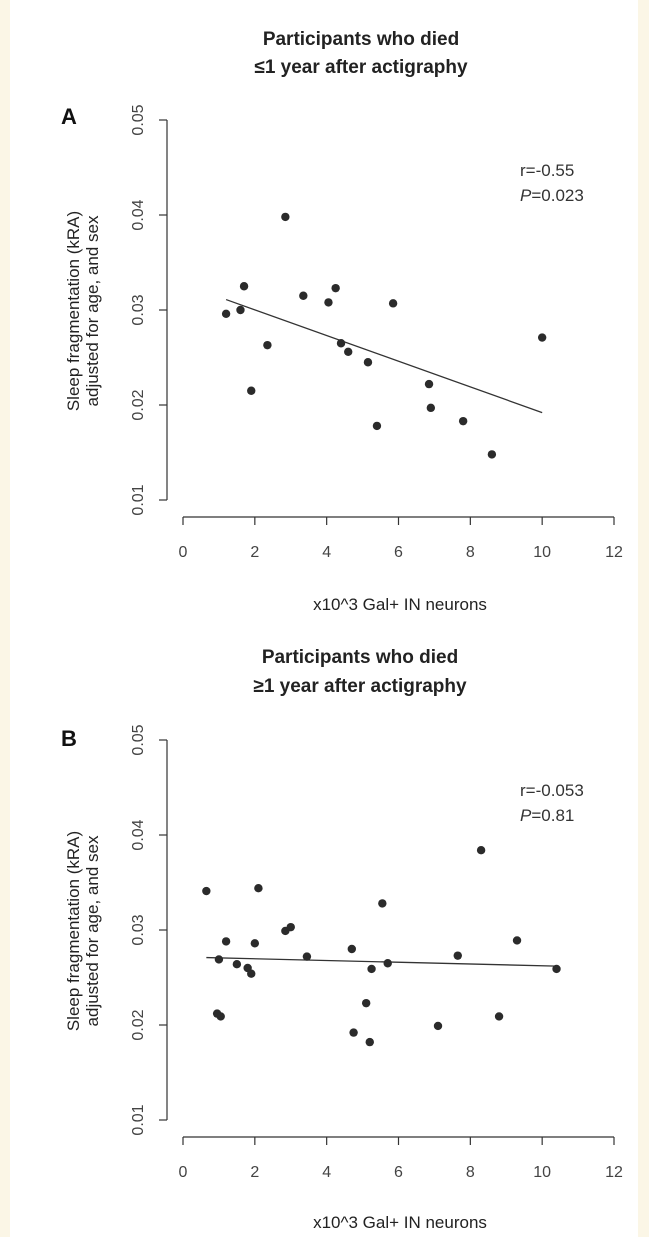 Image resolution: width=649 pixels, height=1237 pixels. I want to click on panel-a-y-tick-label: 0.03, so click(138, 309).